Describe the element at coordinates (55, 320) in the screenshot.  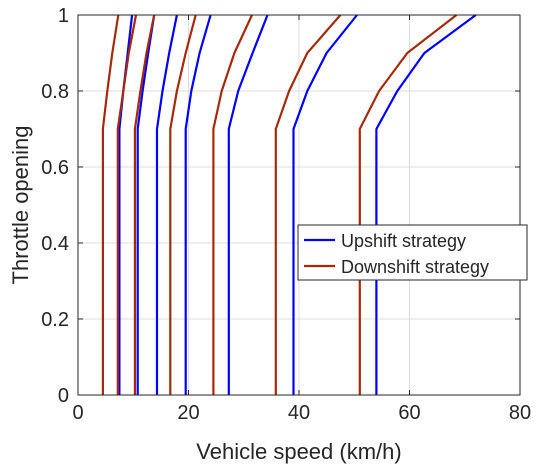
I see `y-tick-label: 0.2` at that location.